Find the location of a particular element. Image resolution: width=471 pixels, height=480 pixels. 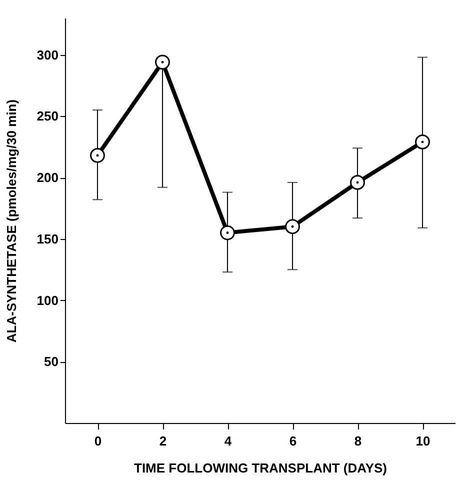

x-tick-label: 6 is located at coordinates (293, 441).